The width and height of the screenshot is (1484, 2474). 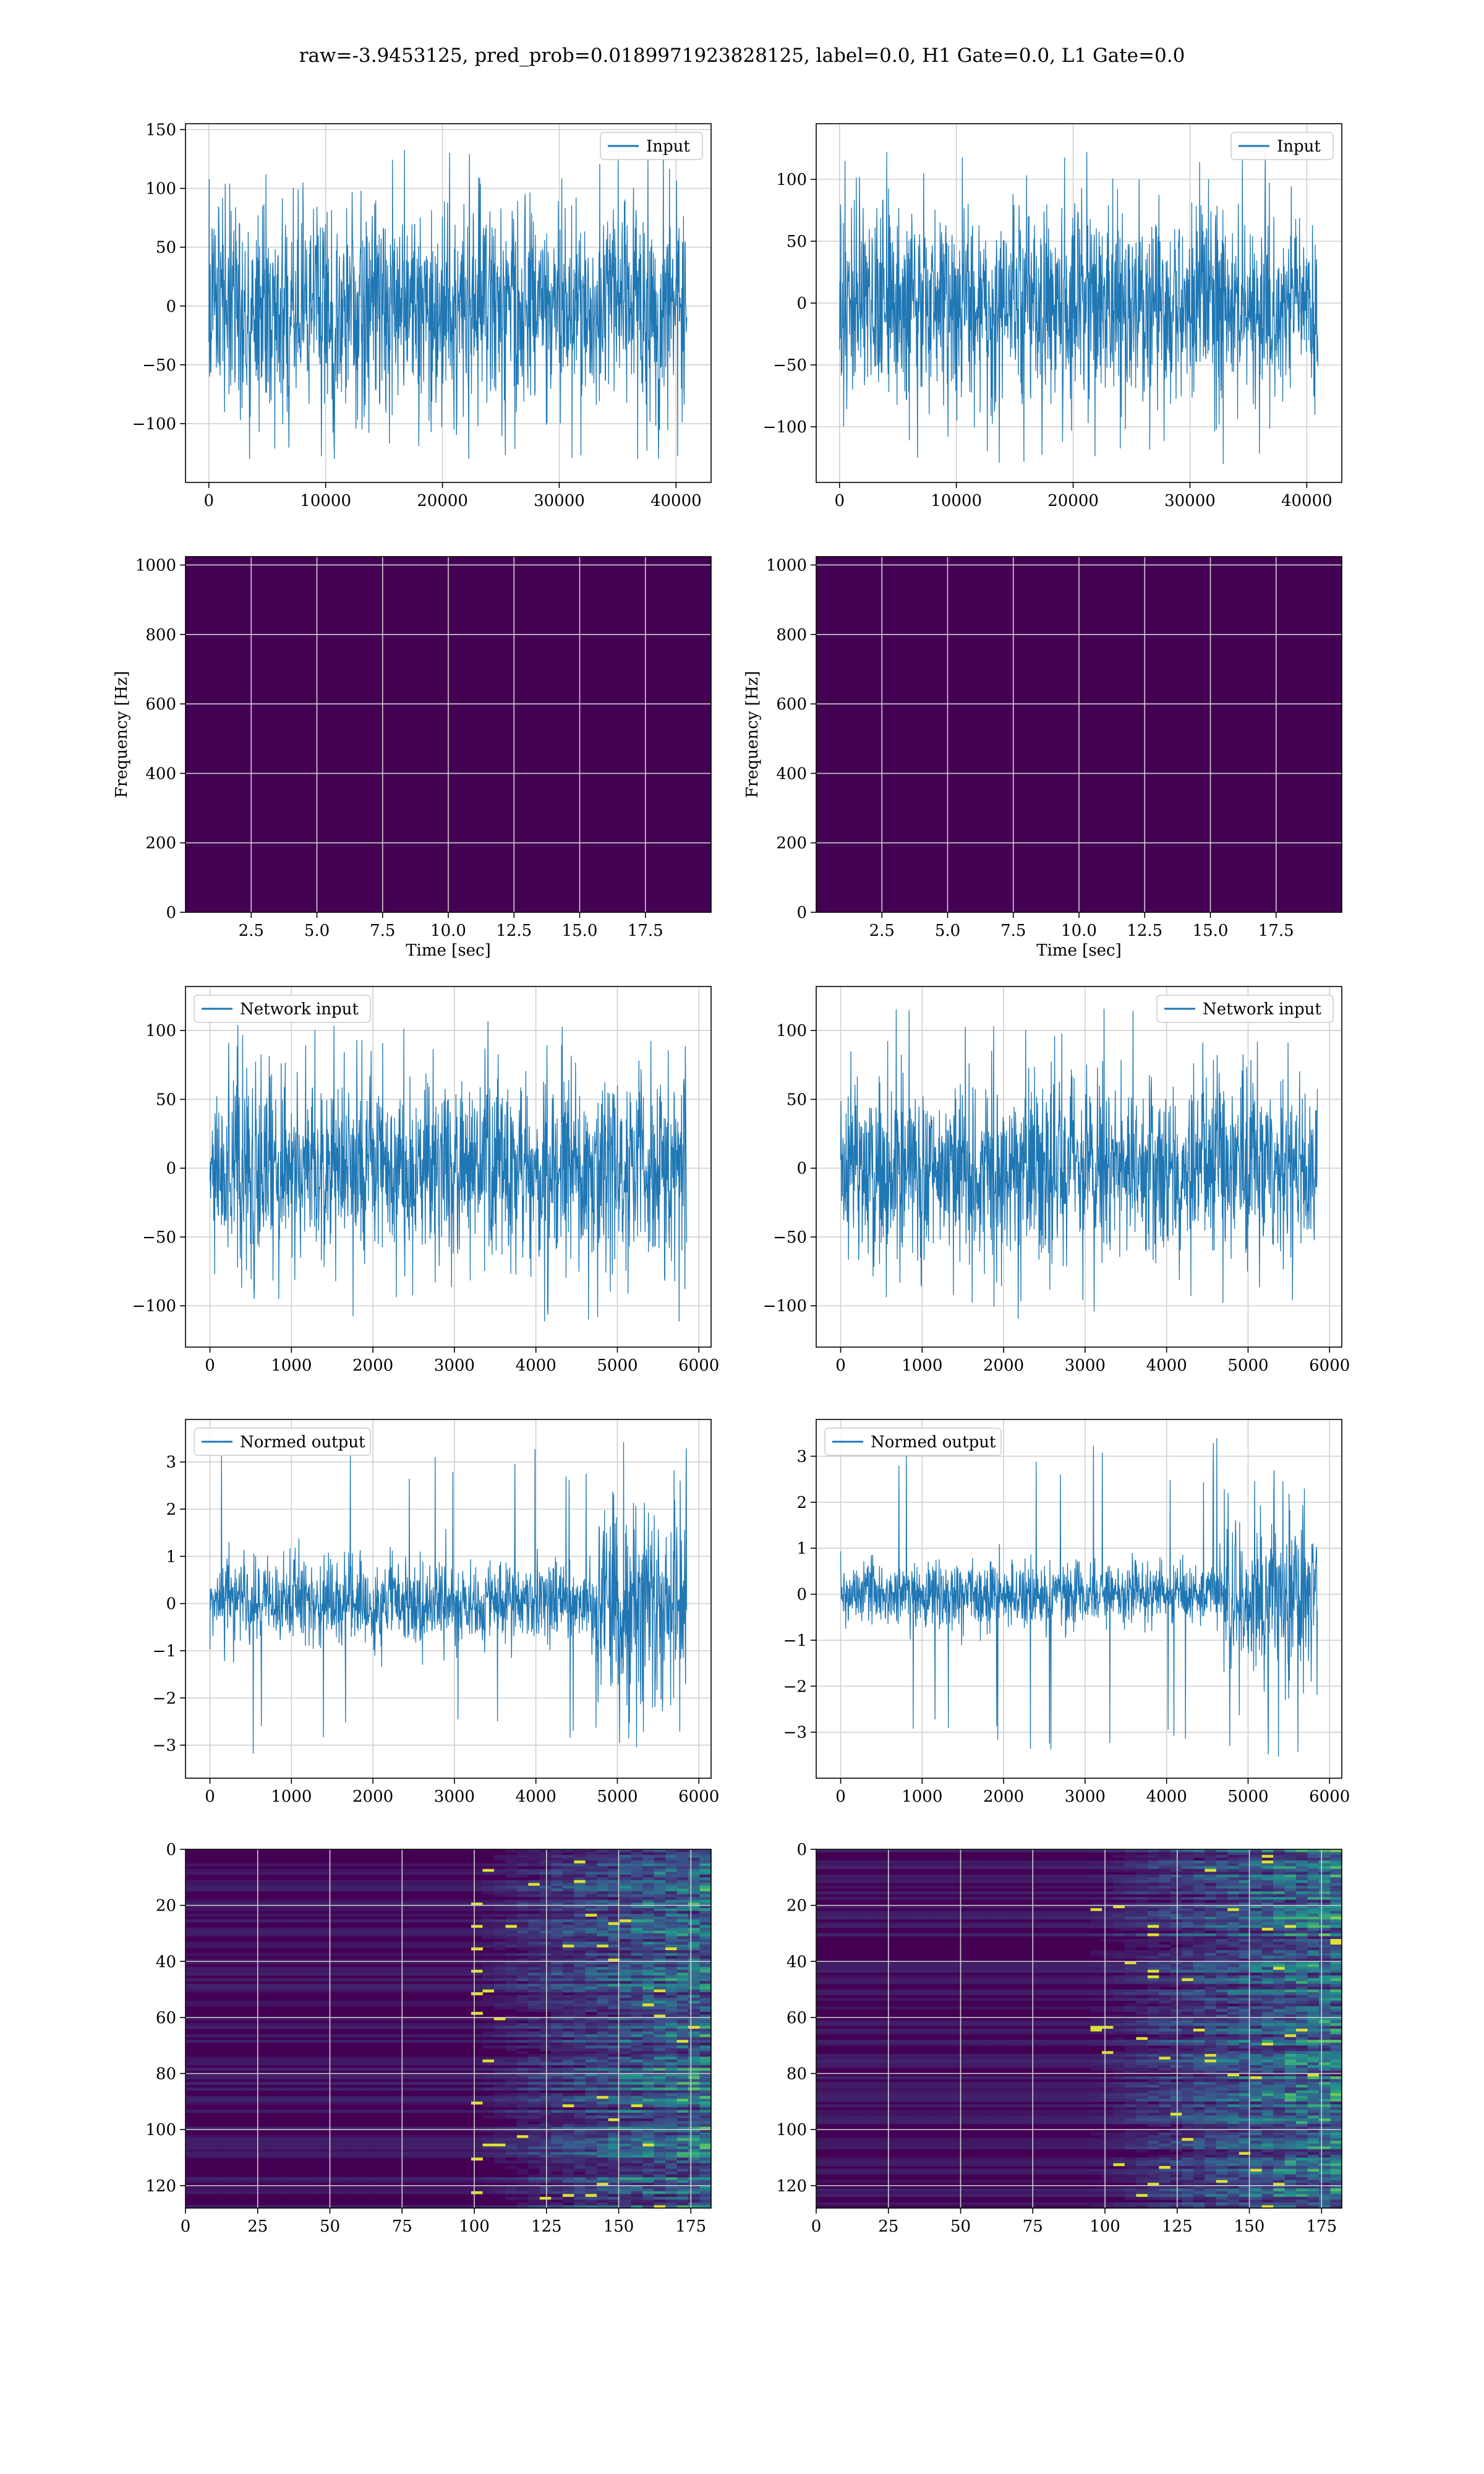 I want to click on tick-labels: 0 10000 20000 30000 40000 −100 −50 0 50 100, so click(x=1048, y=340).